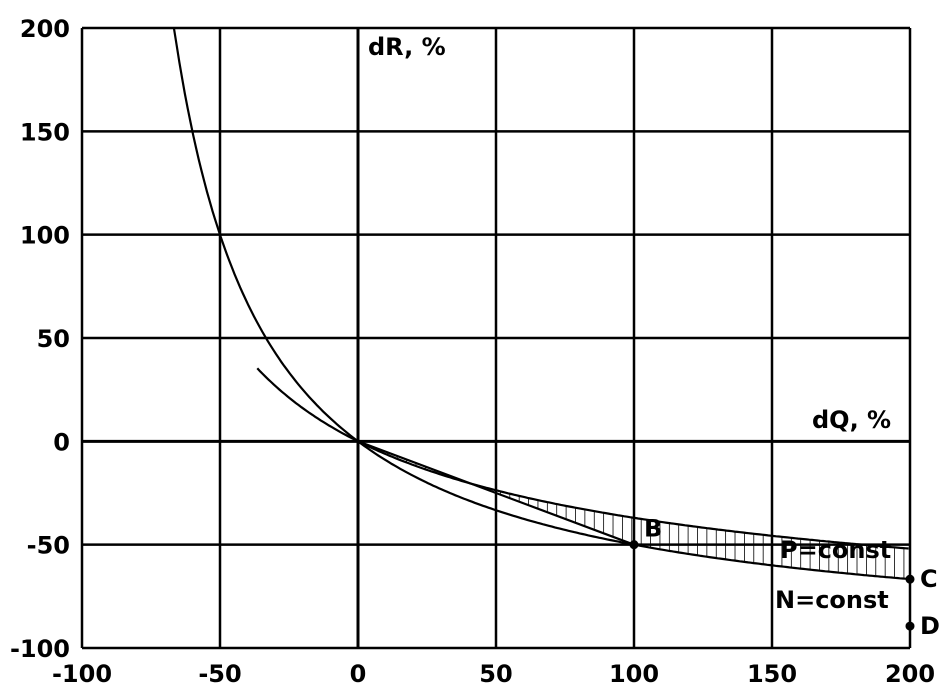  Describe the element at coordinates (53, 339) in the screenshot. I see `y-tick-label-3: 50` at that location.